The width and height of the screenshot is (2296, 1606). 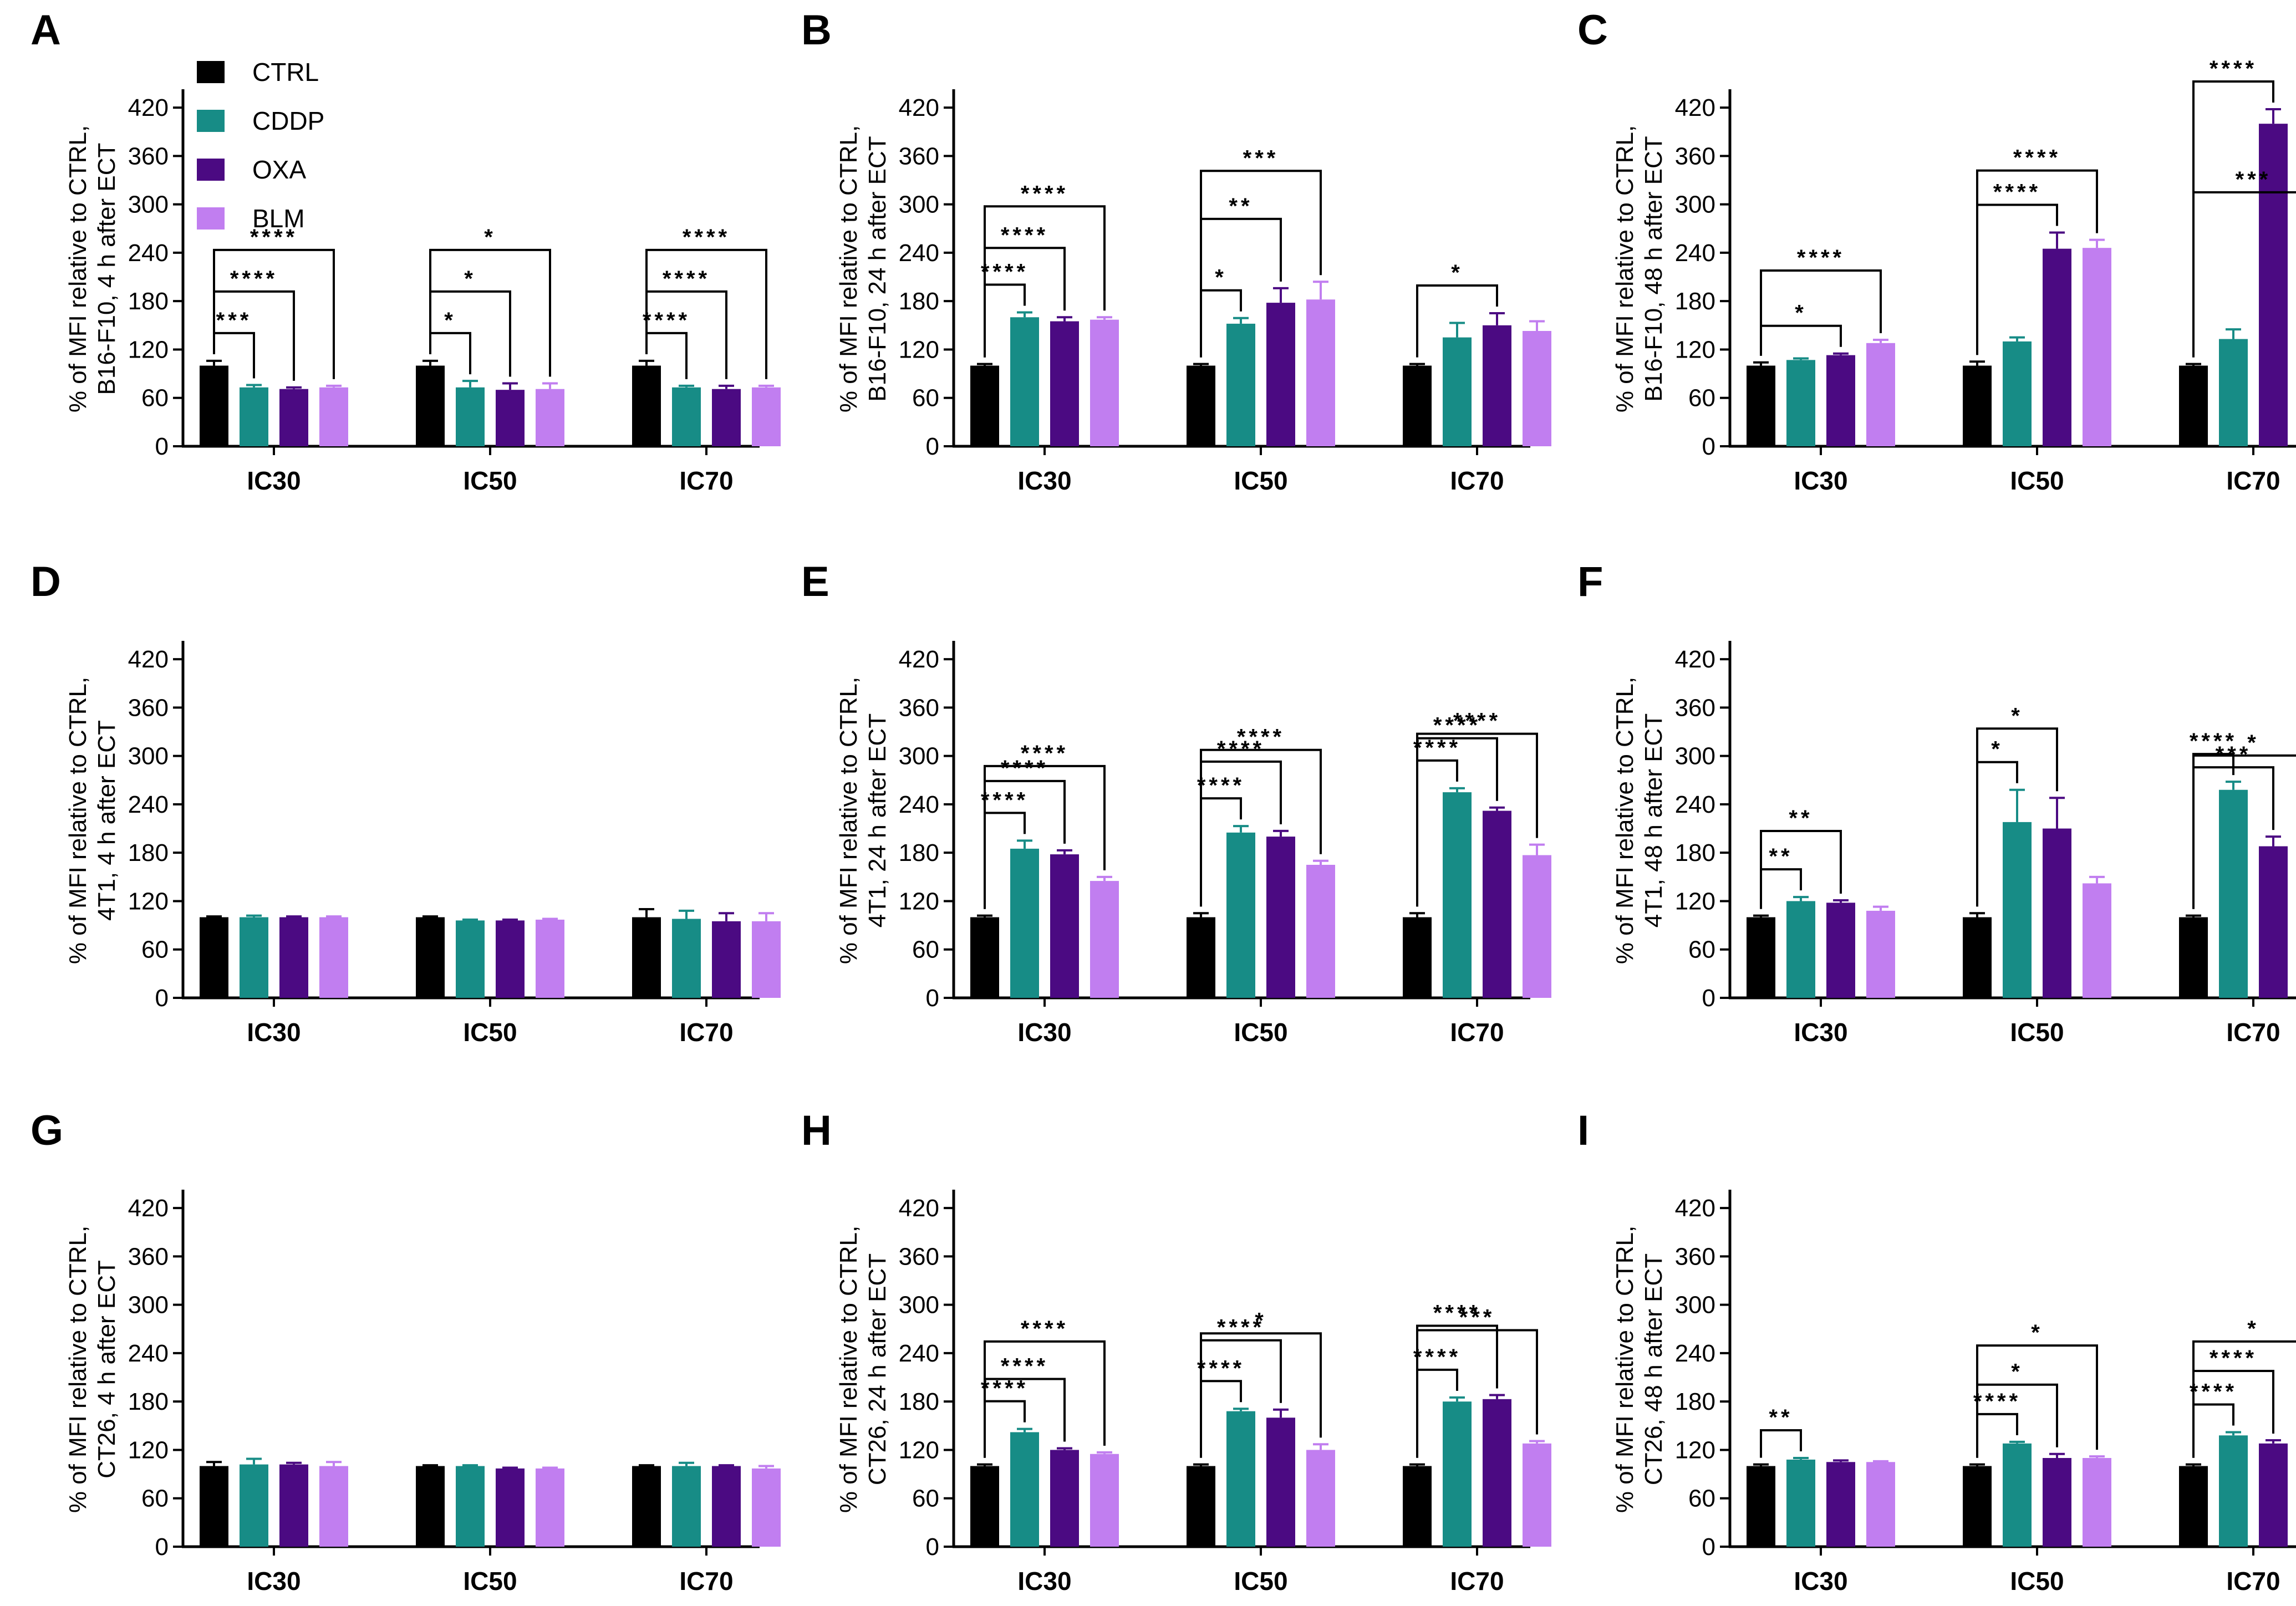 What do you see at coordinates (1654, 1369) in the screenshot?
I see `y-axis-label-line: CT26, 48 h after ECT` at bounding box center [1654, 1369].